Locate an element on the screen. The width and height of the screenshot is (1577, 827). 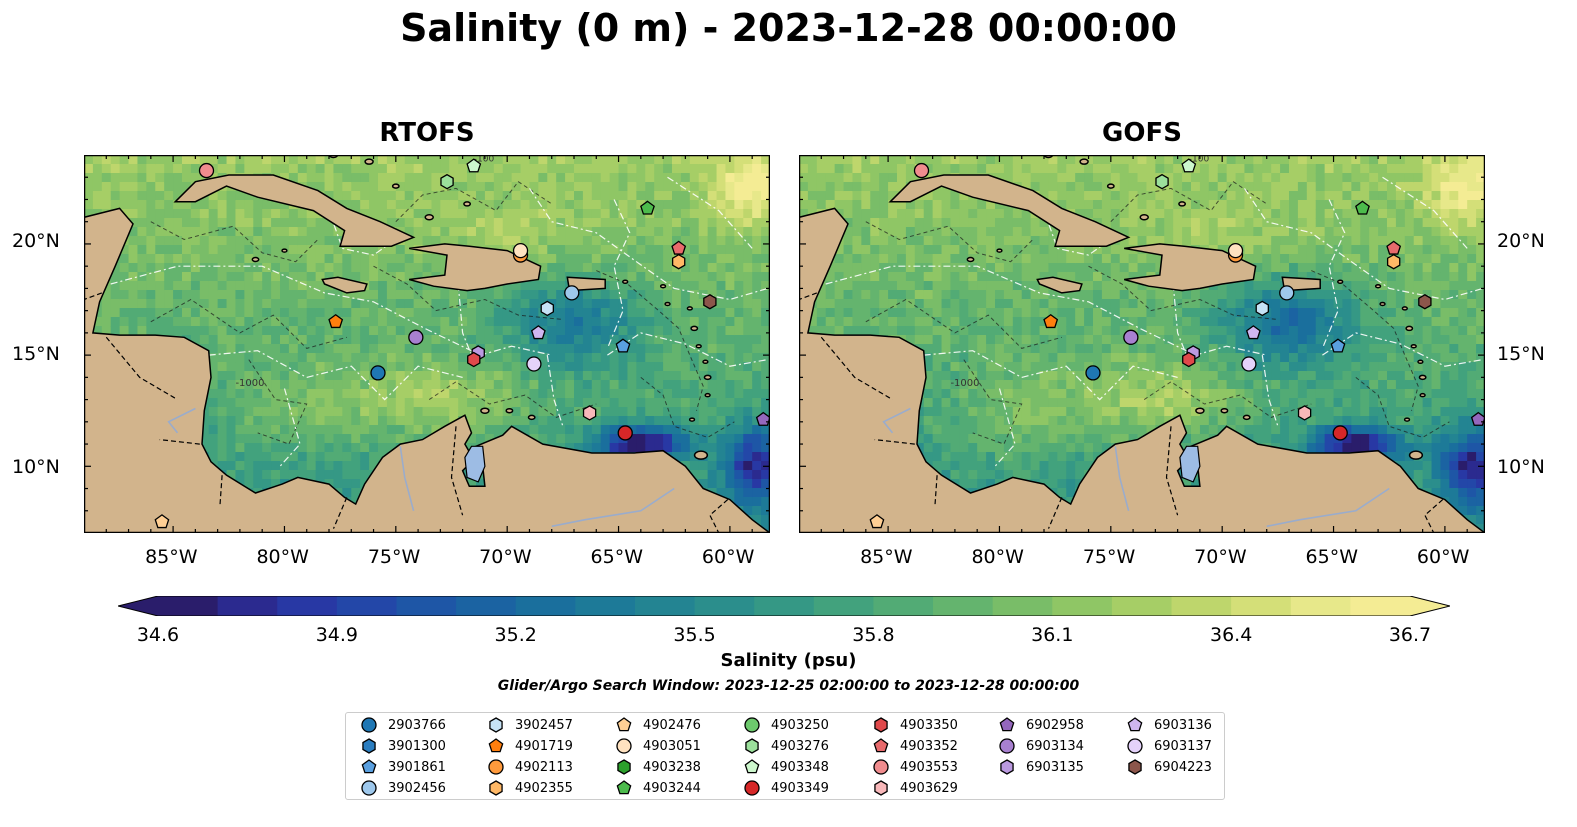
lon-label-left-85w: 85°W is located at coordinates (171, 557).